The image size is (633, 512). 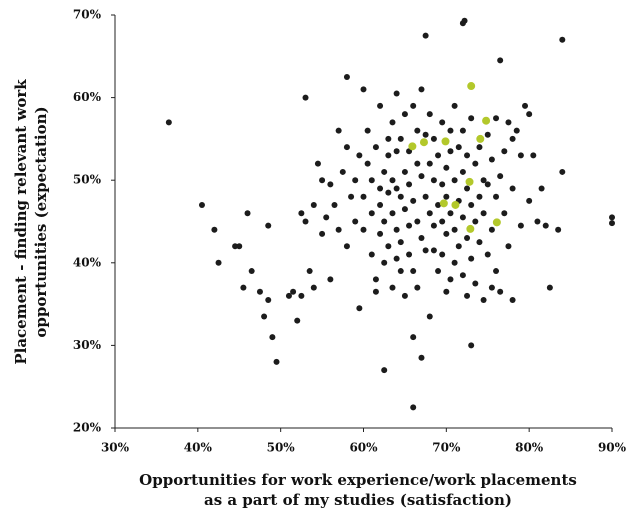 What do you see at coordinates (87, 15) in the screenshot?
I see `y-tick-label: 70%` at bounding box center [87, 15].